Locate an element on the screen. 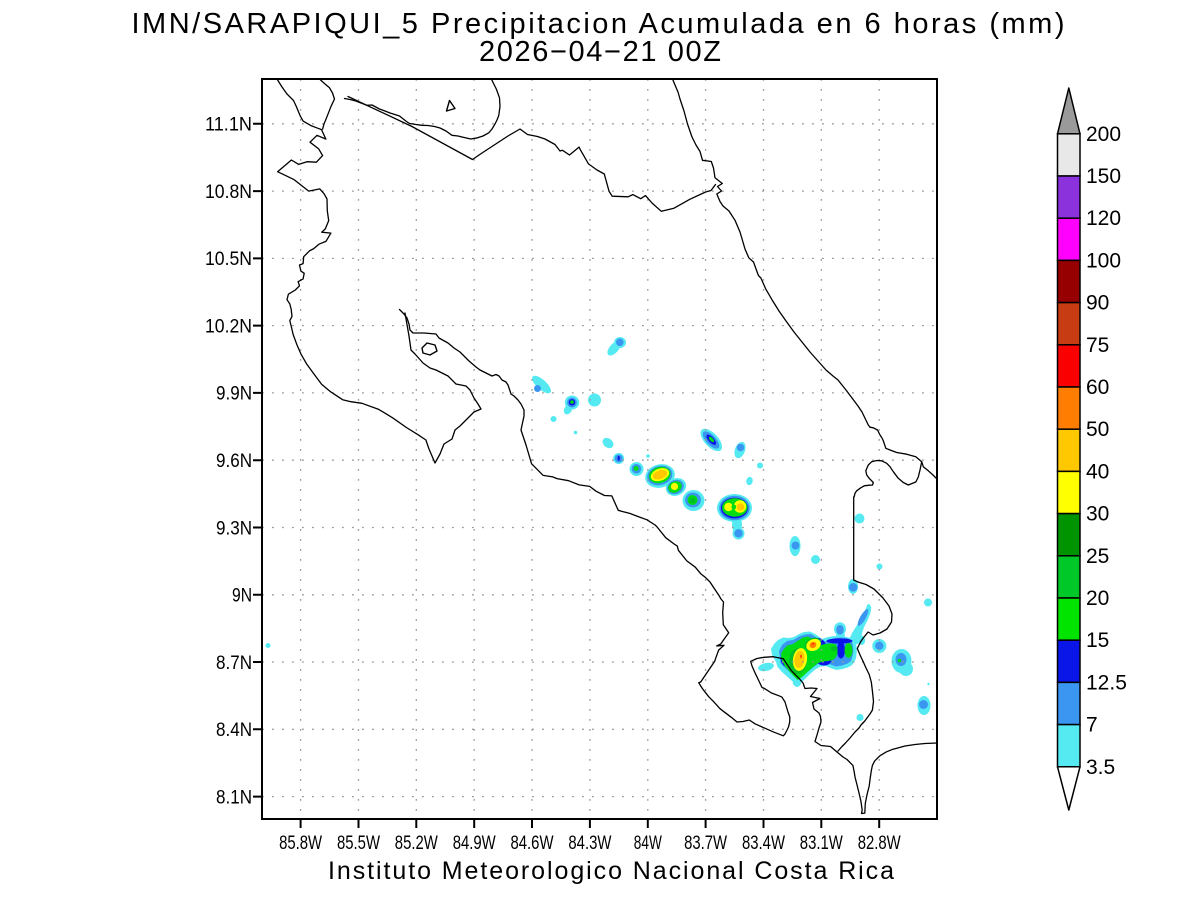  svg-text: 7 is located at coordinates (1092, 725).